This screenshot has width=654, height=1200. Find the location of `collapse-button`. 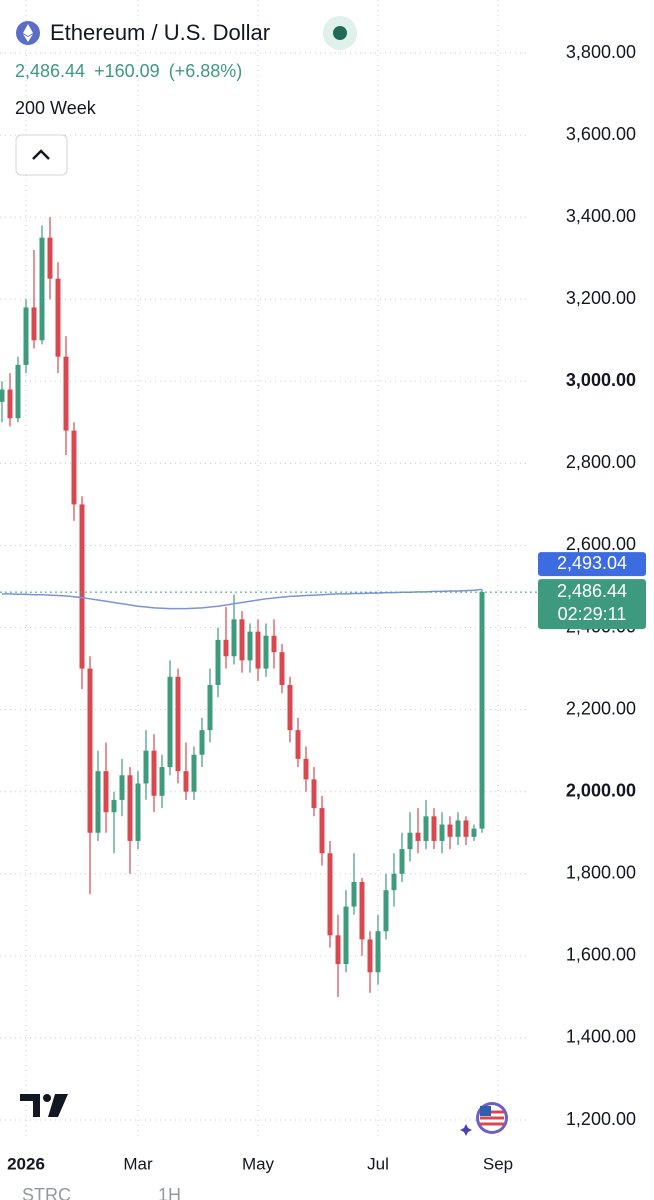

collapse-button is located at coordinates (41, 155).